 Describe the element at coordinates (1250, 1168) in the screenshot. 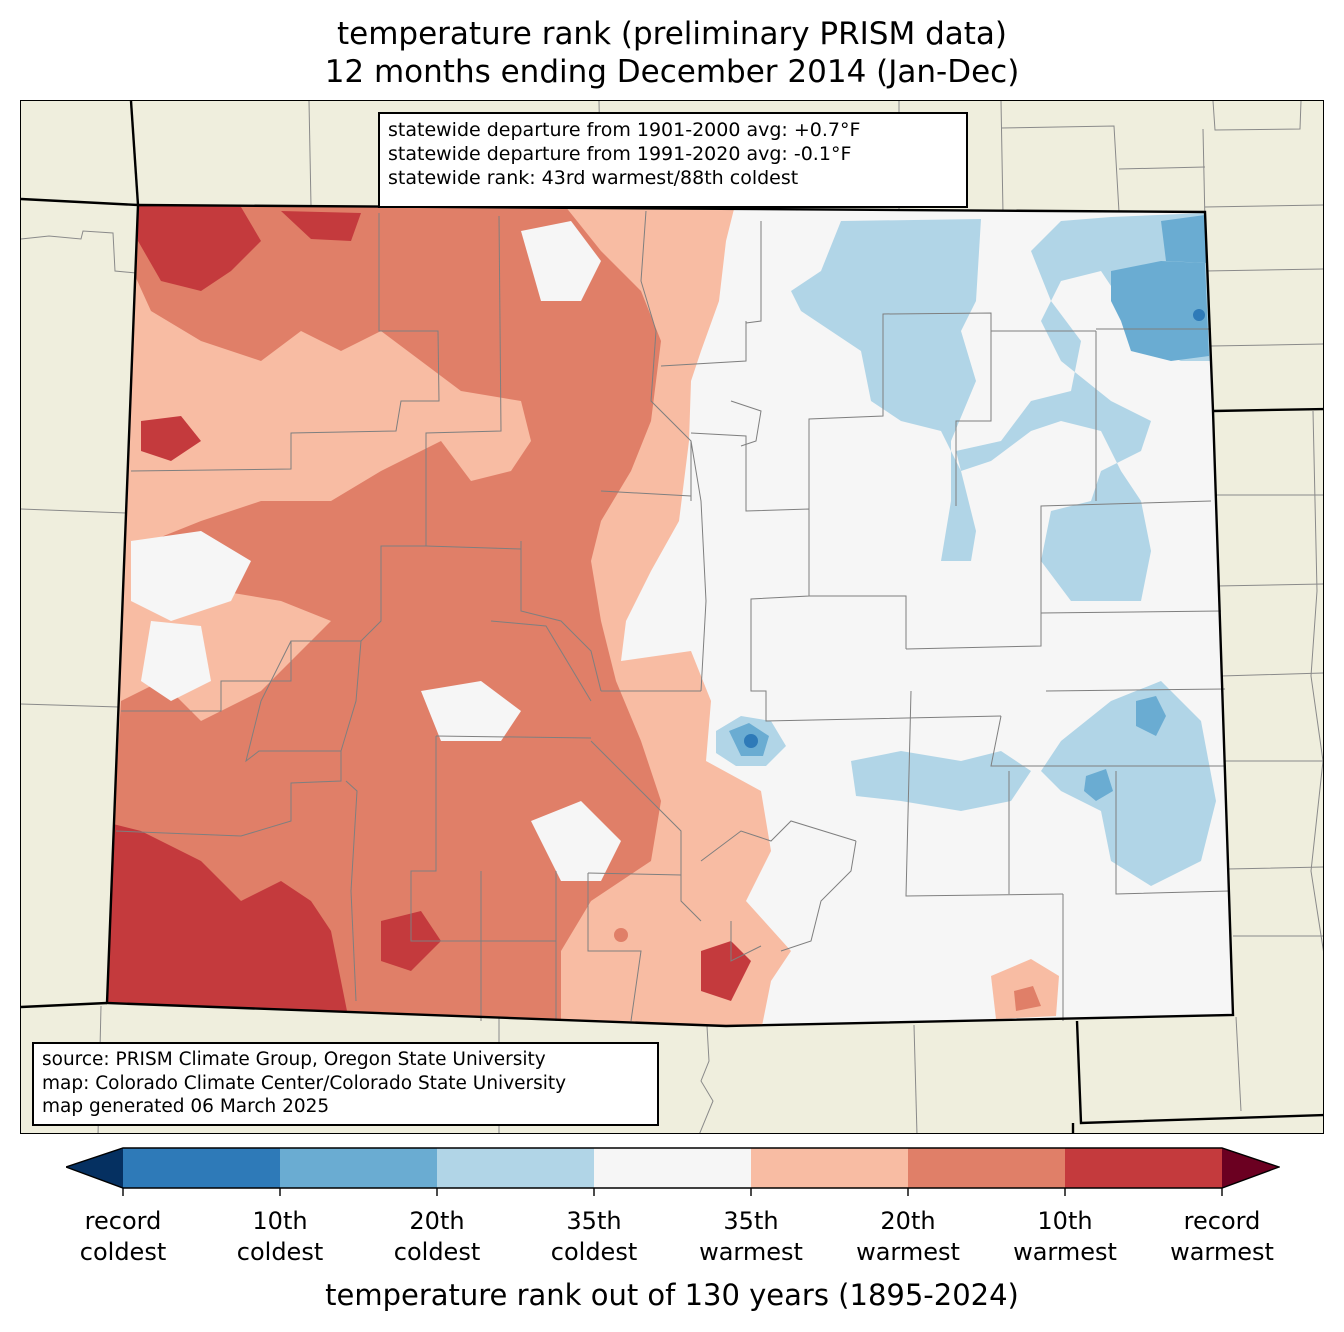

I see `colorbar-extend-warmest` at that location.